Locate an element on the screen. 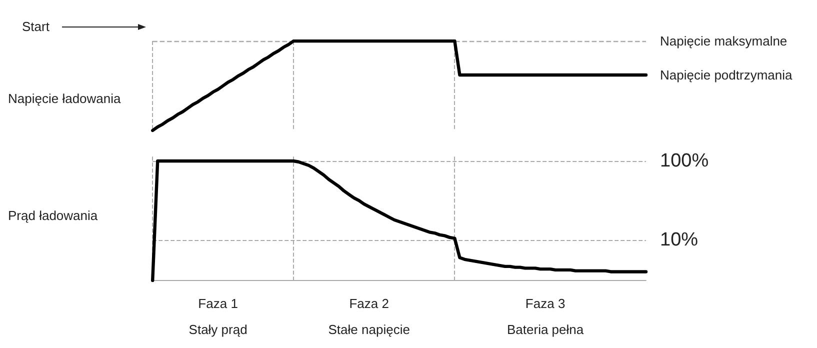  y-tick-label: 100% is located at coordinates (684, 161).